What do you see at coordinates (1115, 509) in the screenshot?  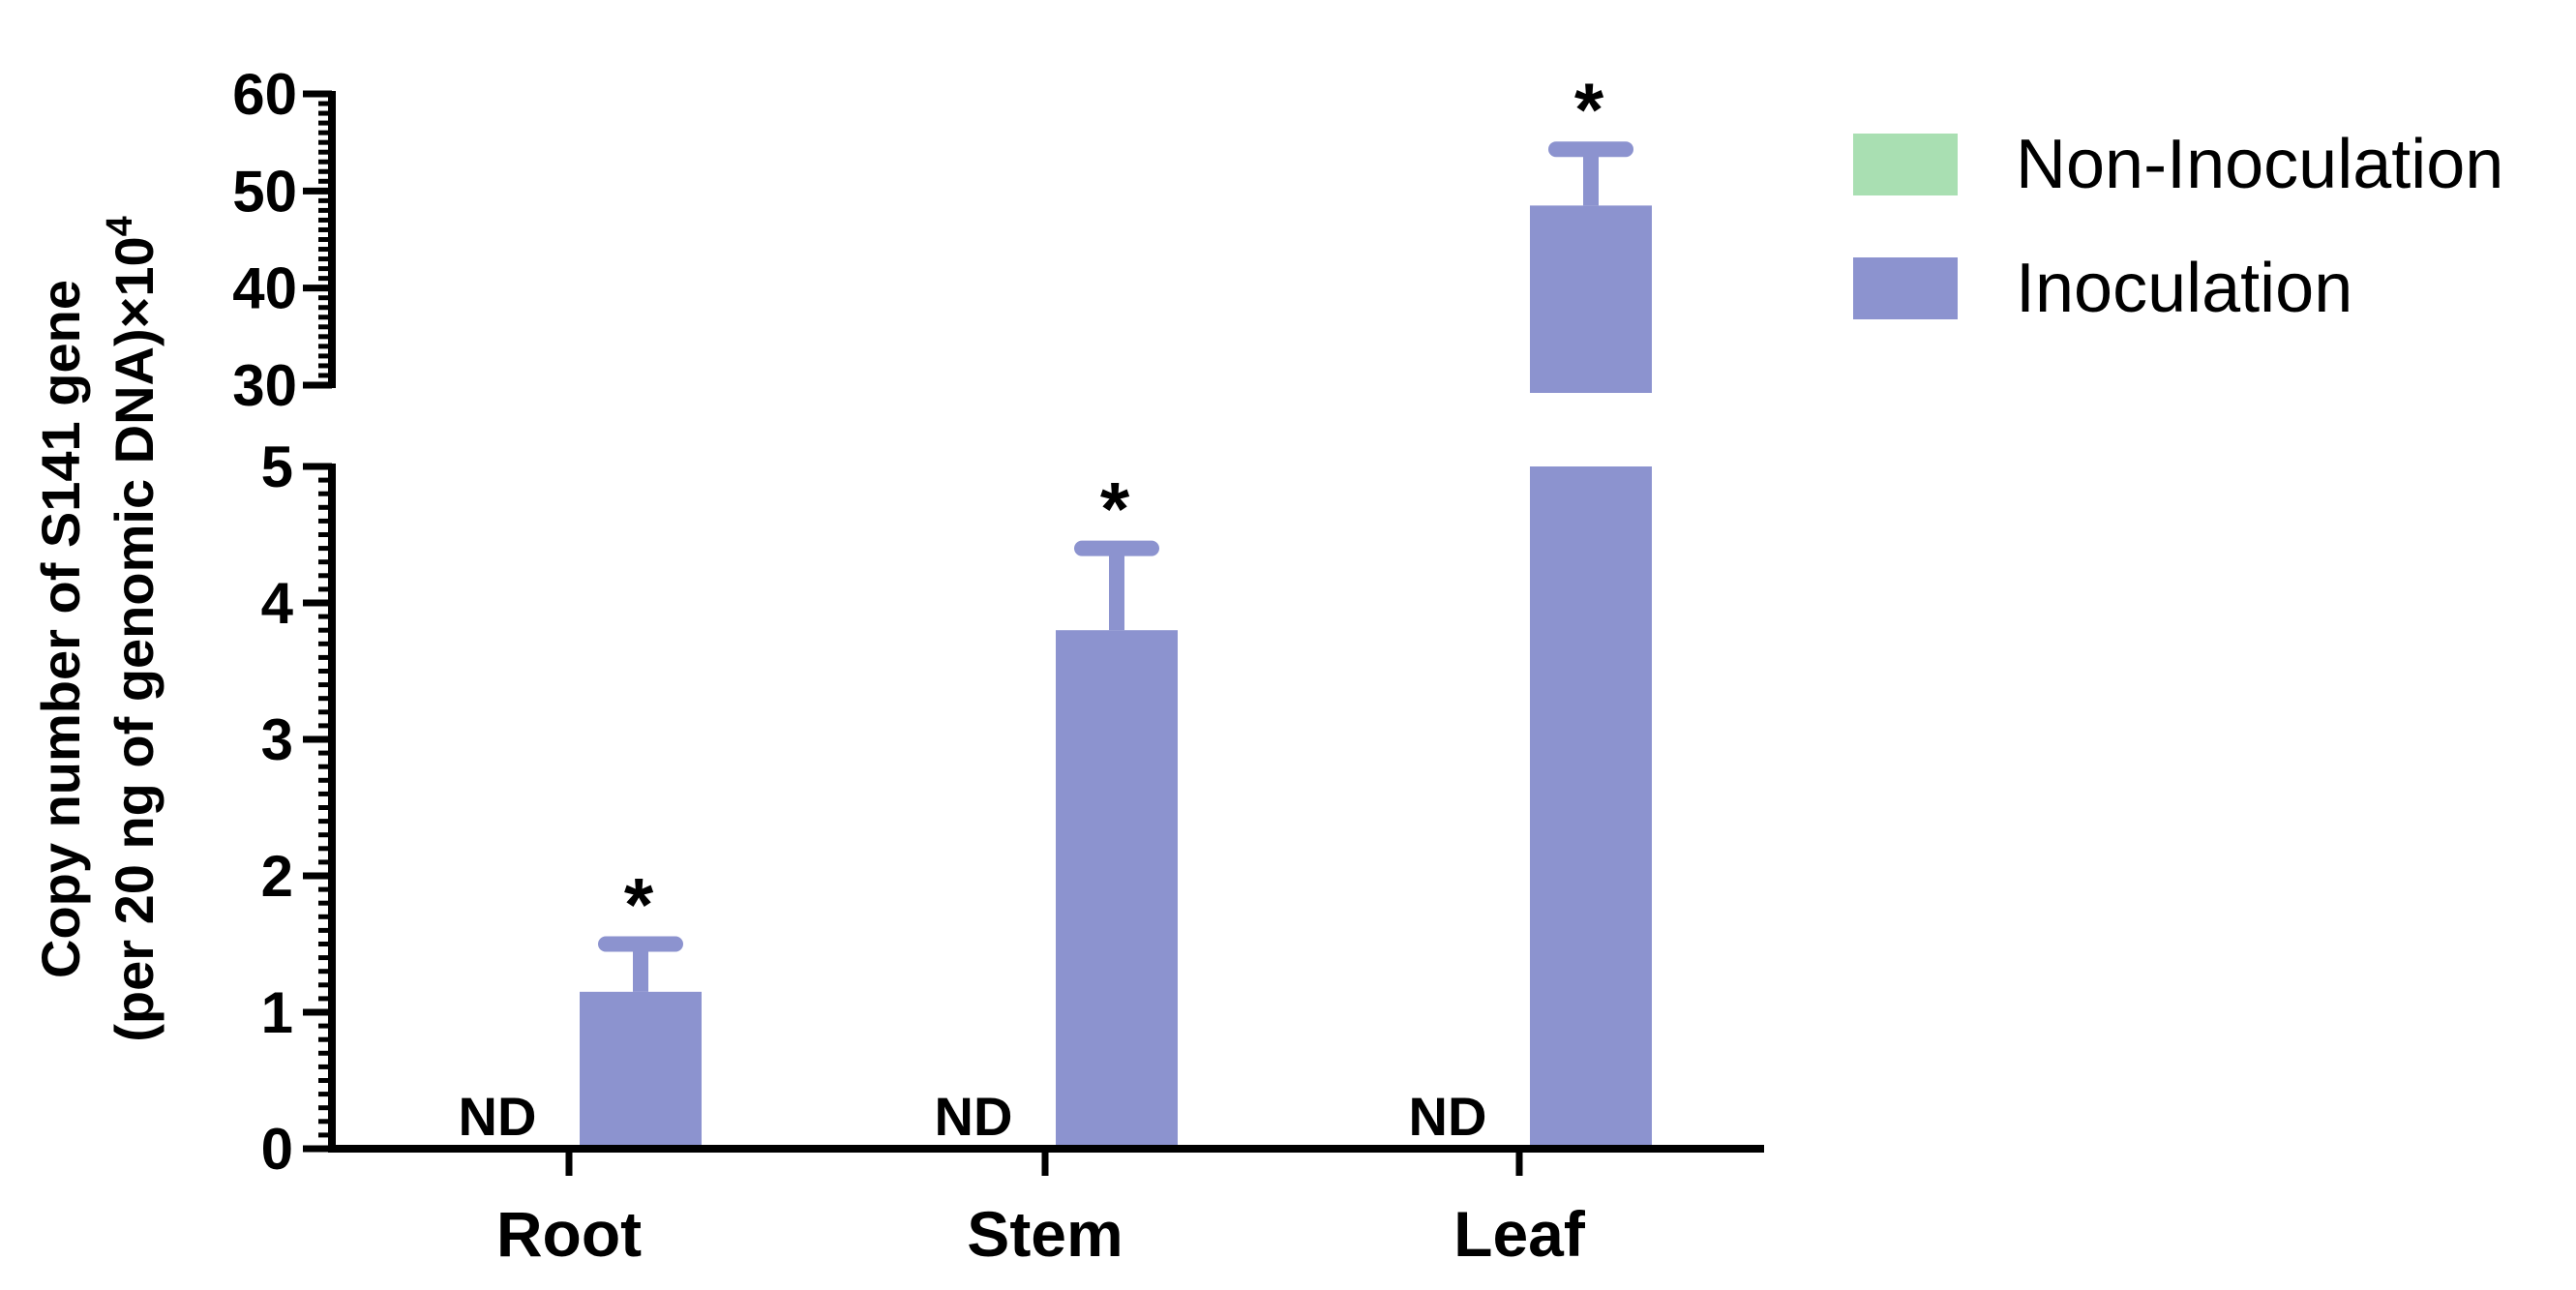 I see `significance-star-stem: *` at bounding box center [1115, 509].